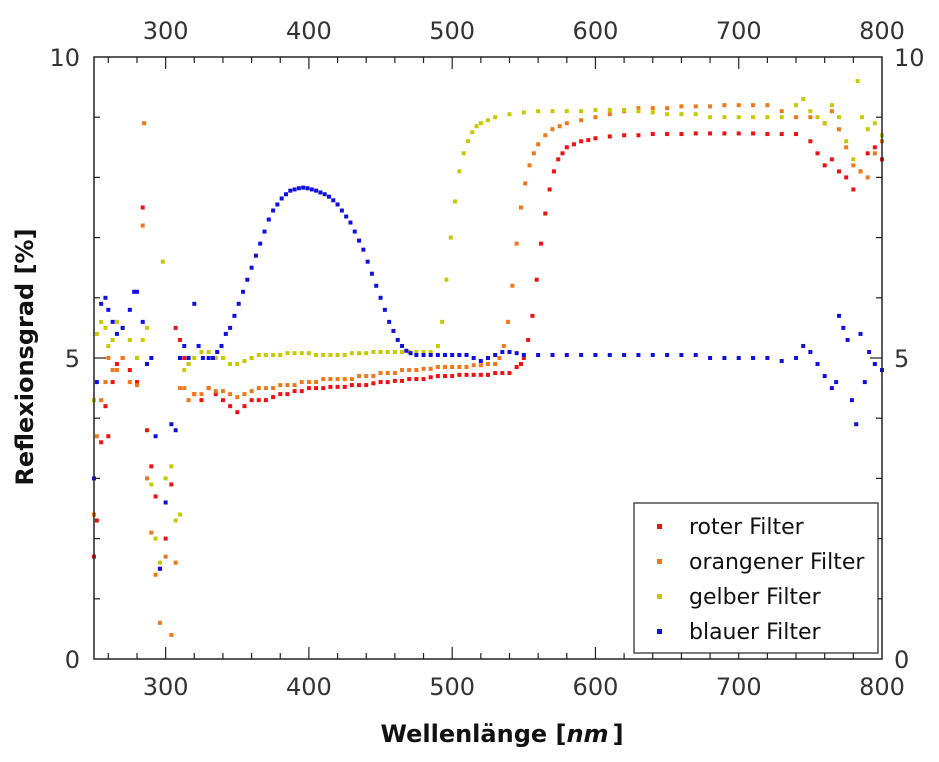 This screenshot has height=762, width=939. I want to click on x-tick-label-top: 400, so click(309, 31).